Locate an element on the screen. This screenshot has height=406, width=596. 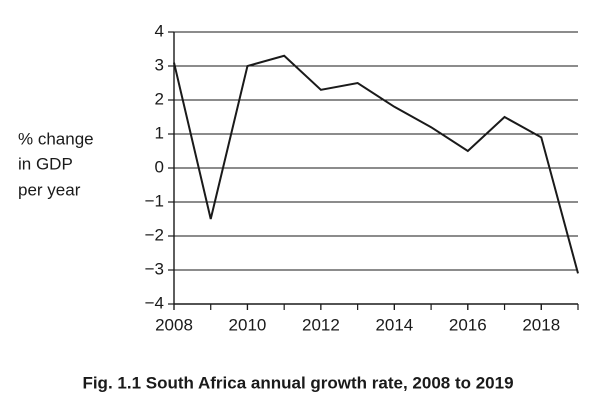
y-tick-label: −3 is located at coordinates (154, 268).